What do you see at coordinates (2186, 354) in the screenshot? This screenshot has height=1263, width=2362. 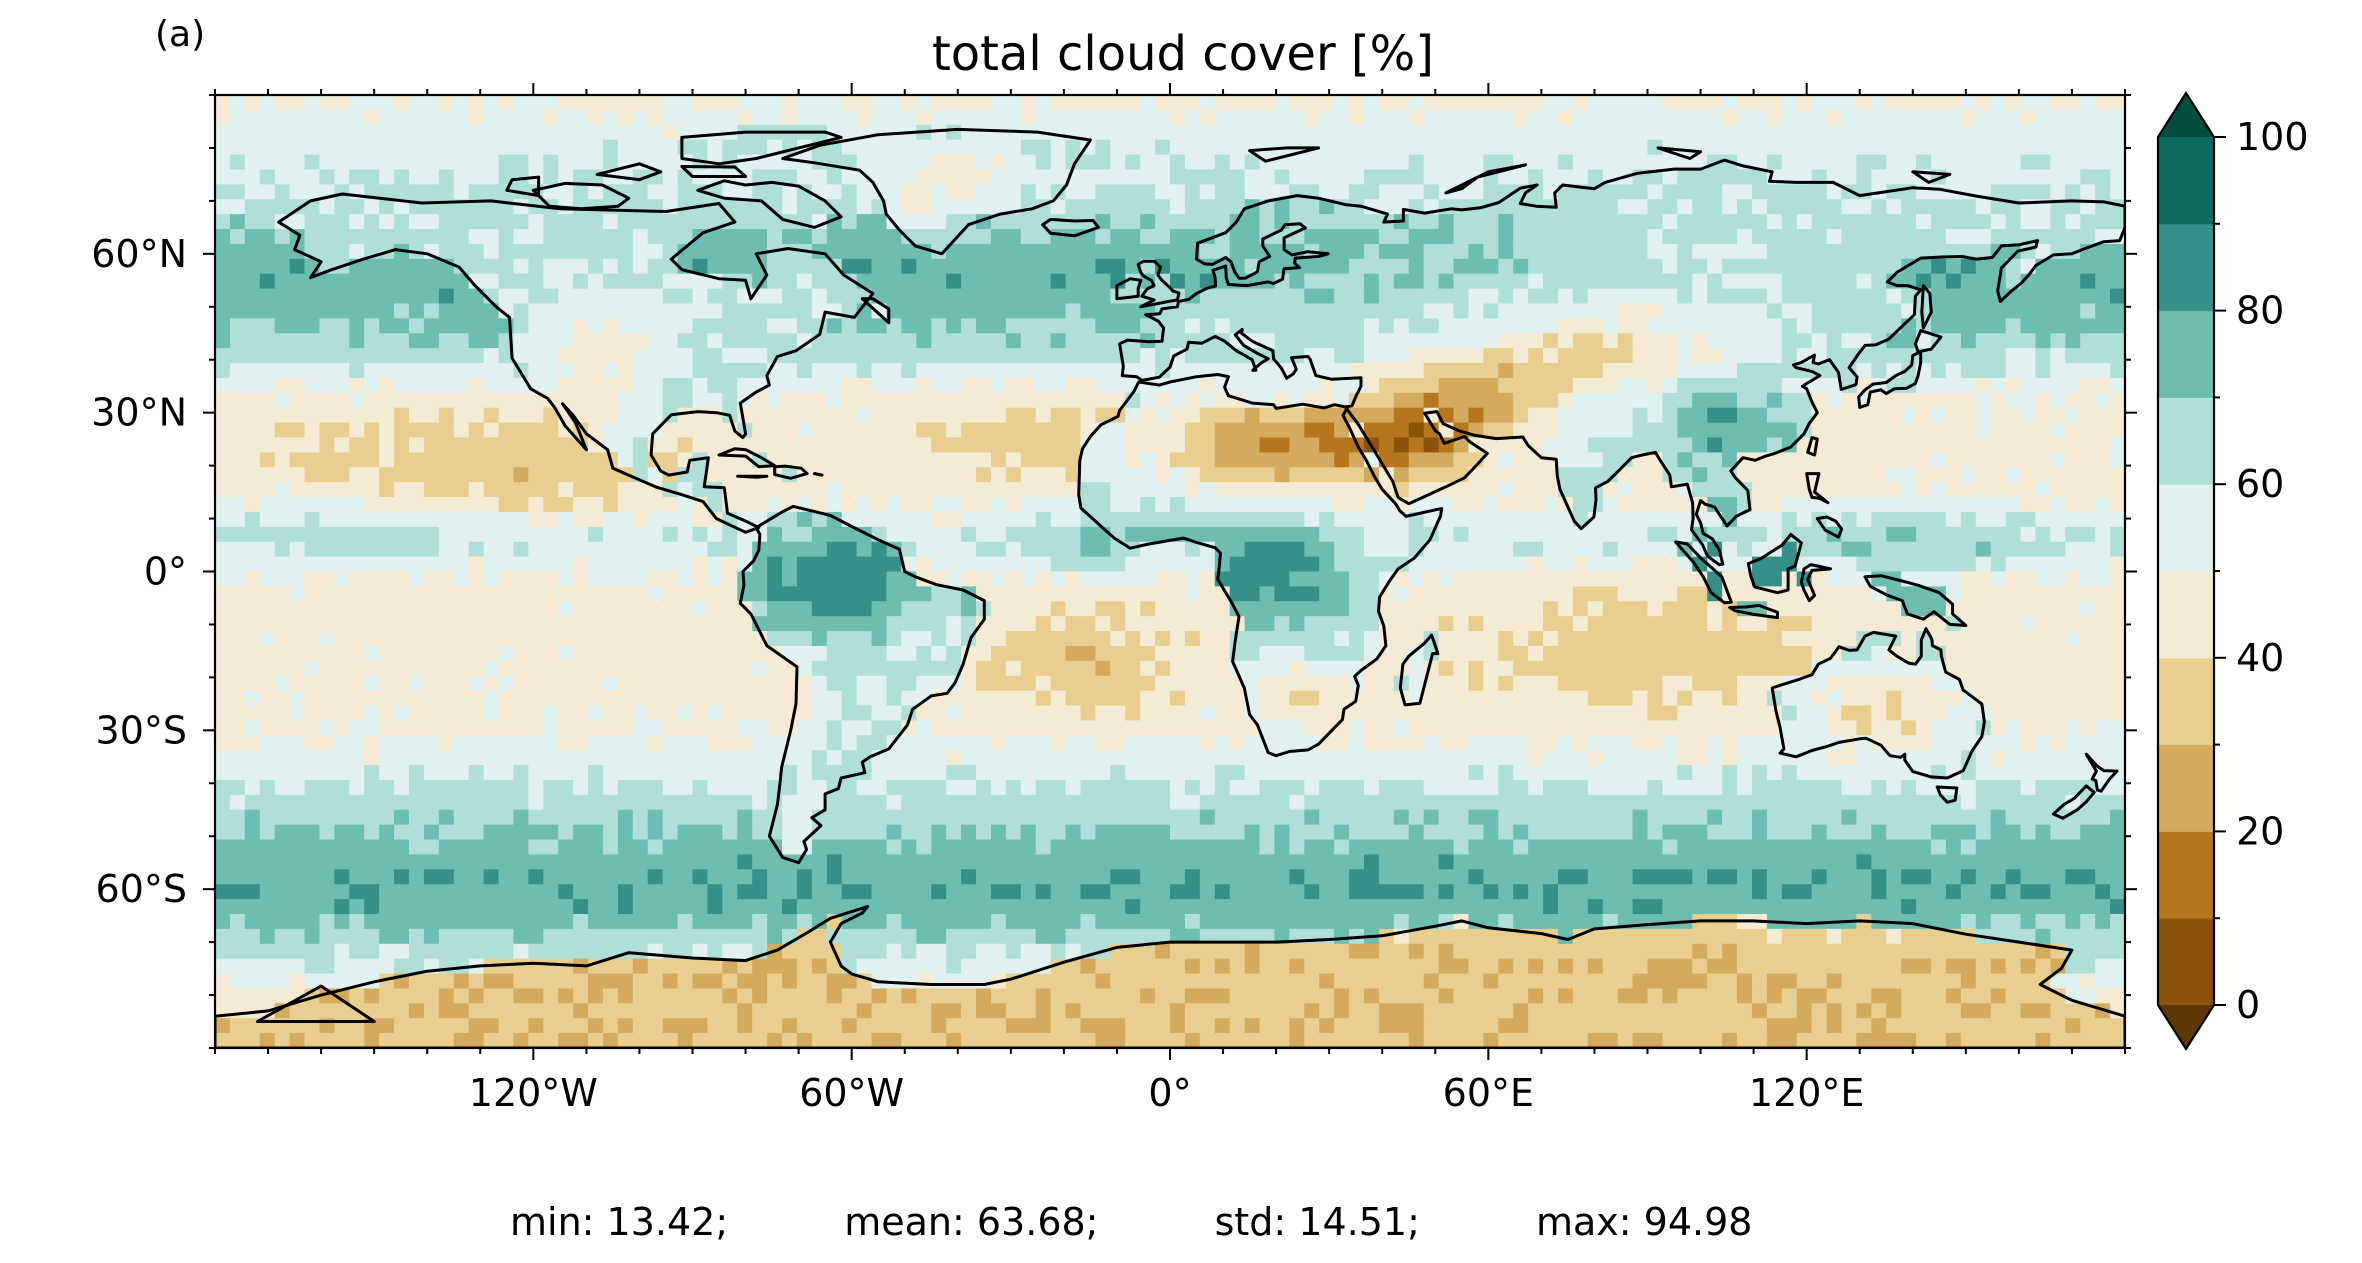 I see `colorbar-segment` at bounding box center [2186, 354].